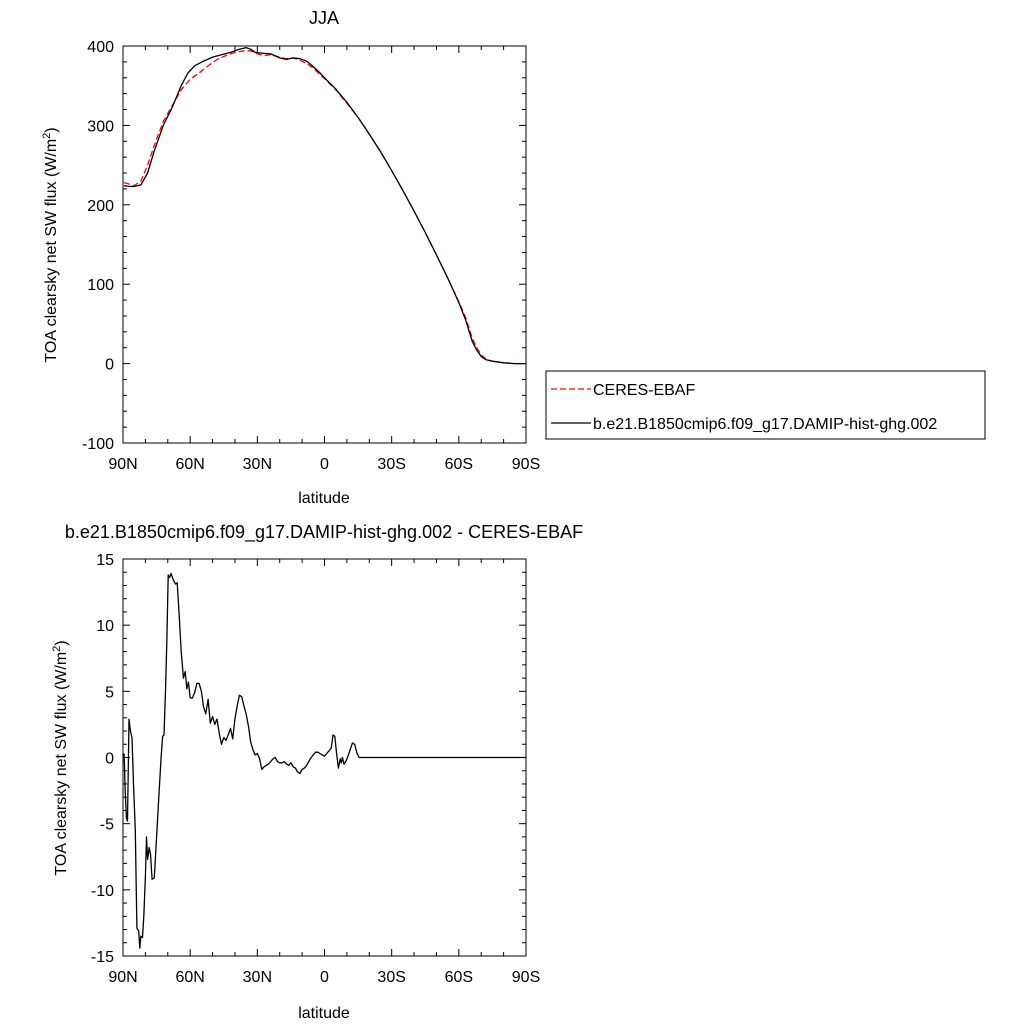 The height and width of the screenshot is (1029, 1024). What do you see at coordinates (257, 977) in the screenshot?
I see `bottom-x-tick-label: 30N` at bounding box center [257, 977].